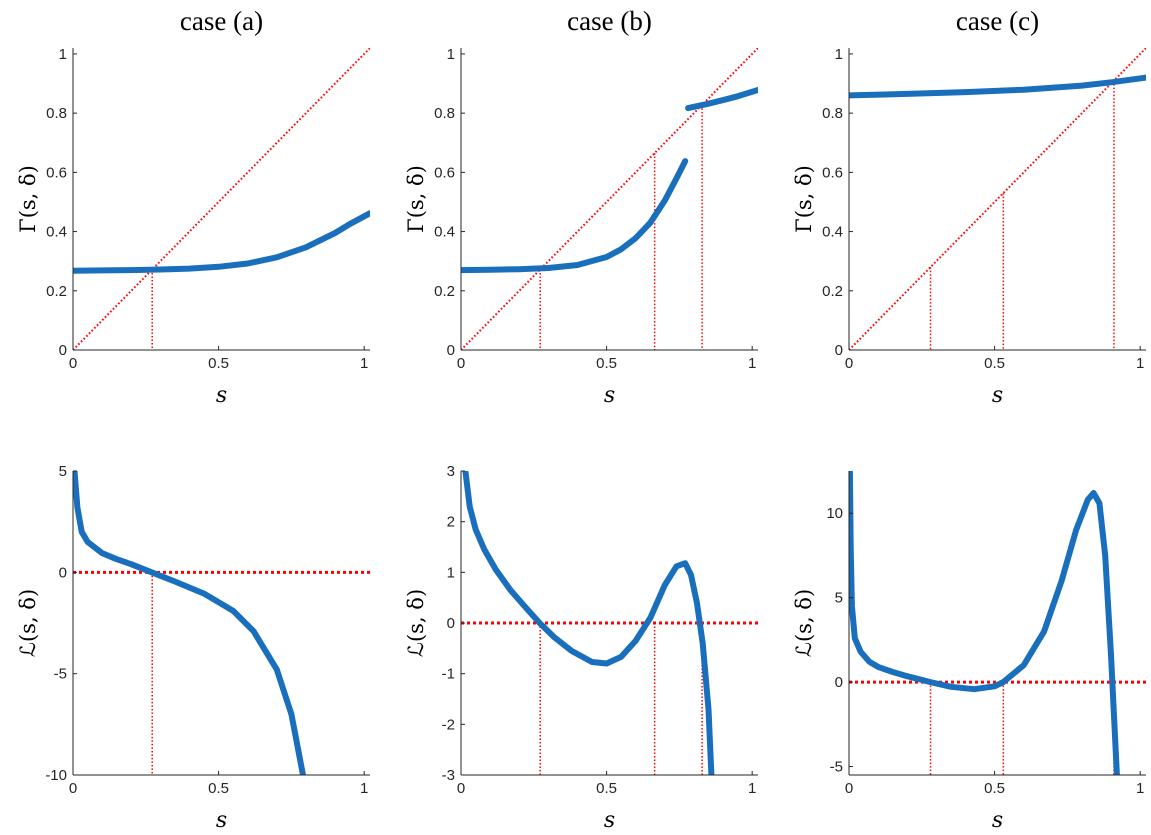  I want to click on panel-title: case (a), so click(221, 21).